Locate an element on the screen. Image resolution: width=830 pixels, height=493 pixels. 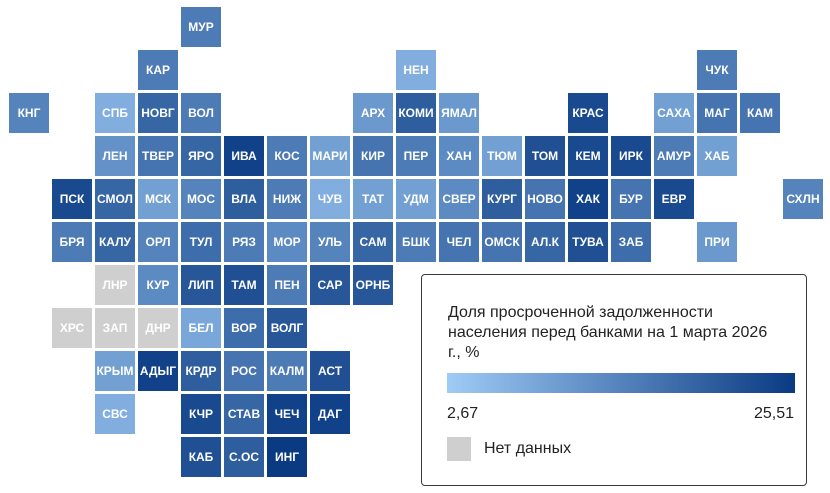
region-tile: КЧР is located at coordinates (201, 414).